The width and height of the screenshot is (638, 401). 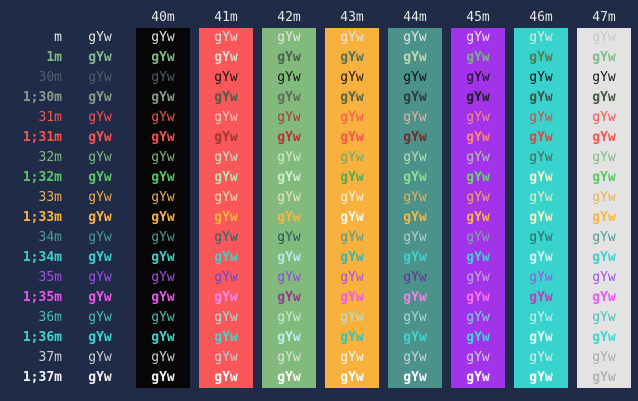 What do you see at coordinates (50, 197) in the screenshot?
I see `row-label: 33m` at bounding box center [50, 197].